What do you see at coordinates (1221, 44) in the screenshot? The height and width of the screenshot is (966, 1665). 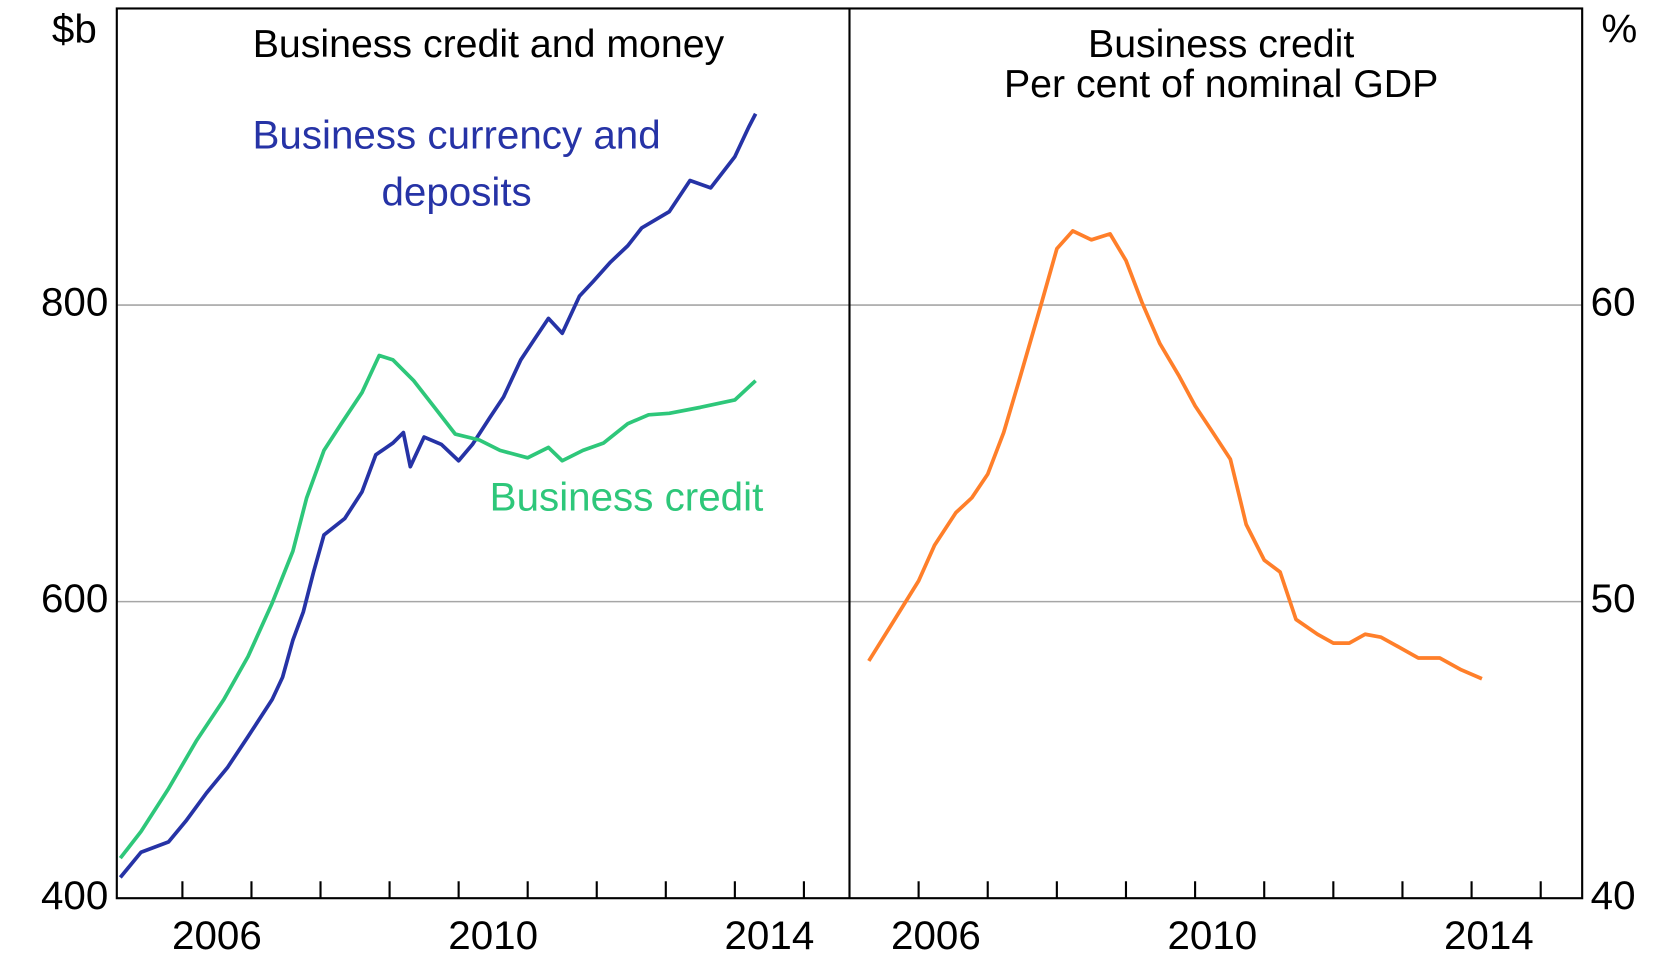 I see `chart-title: Business credit` at bounding box center [1221, 44].